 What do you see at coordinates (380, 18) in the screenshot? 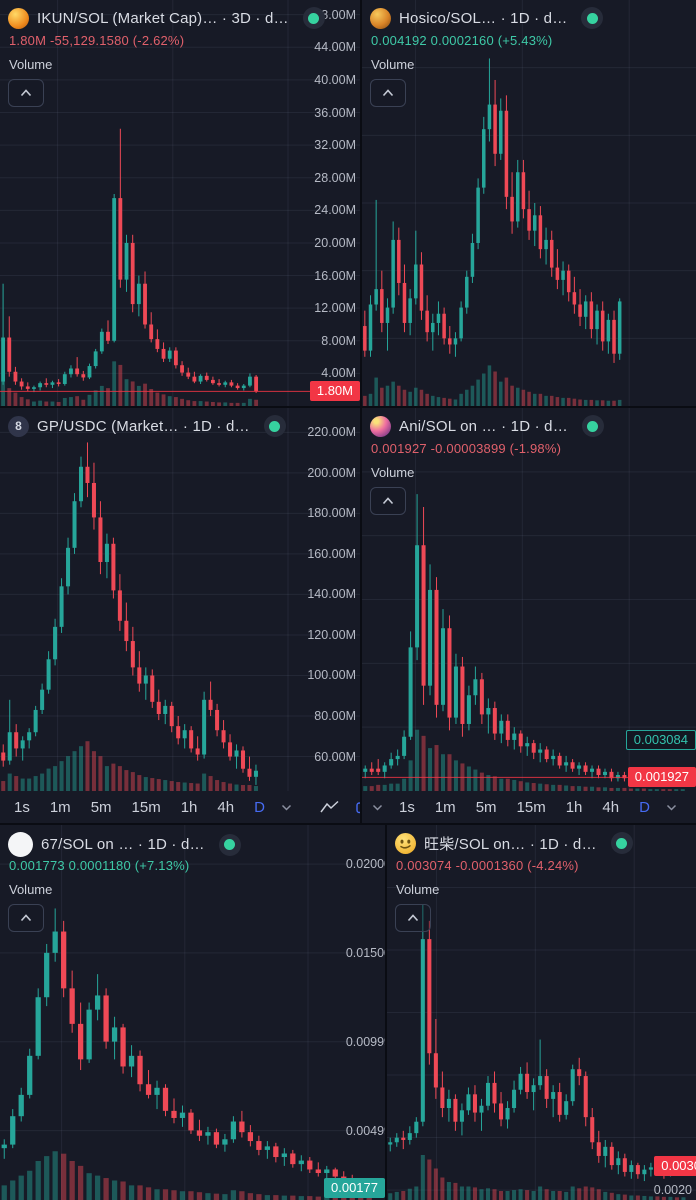
I see `hosico-token-icon` at bounding box center [380, 18].